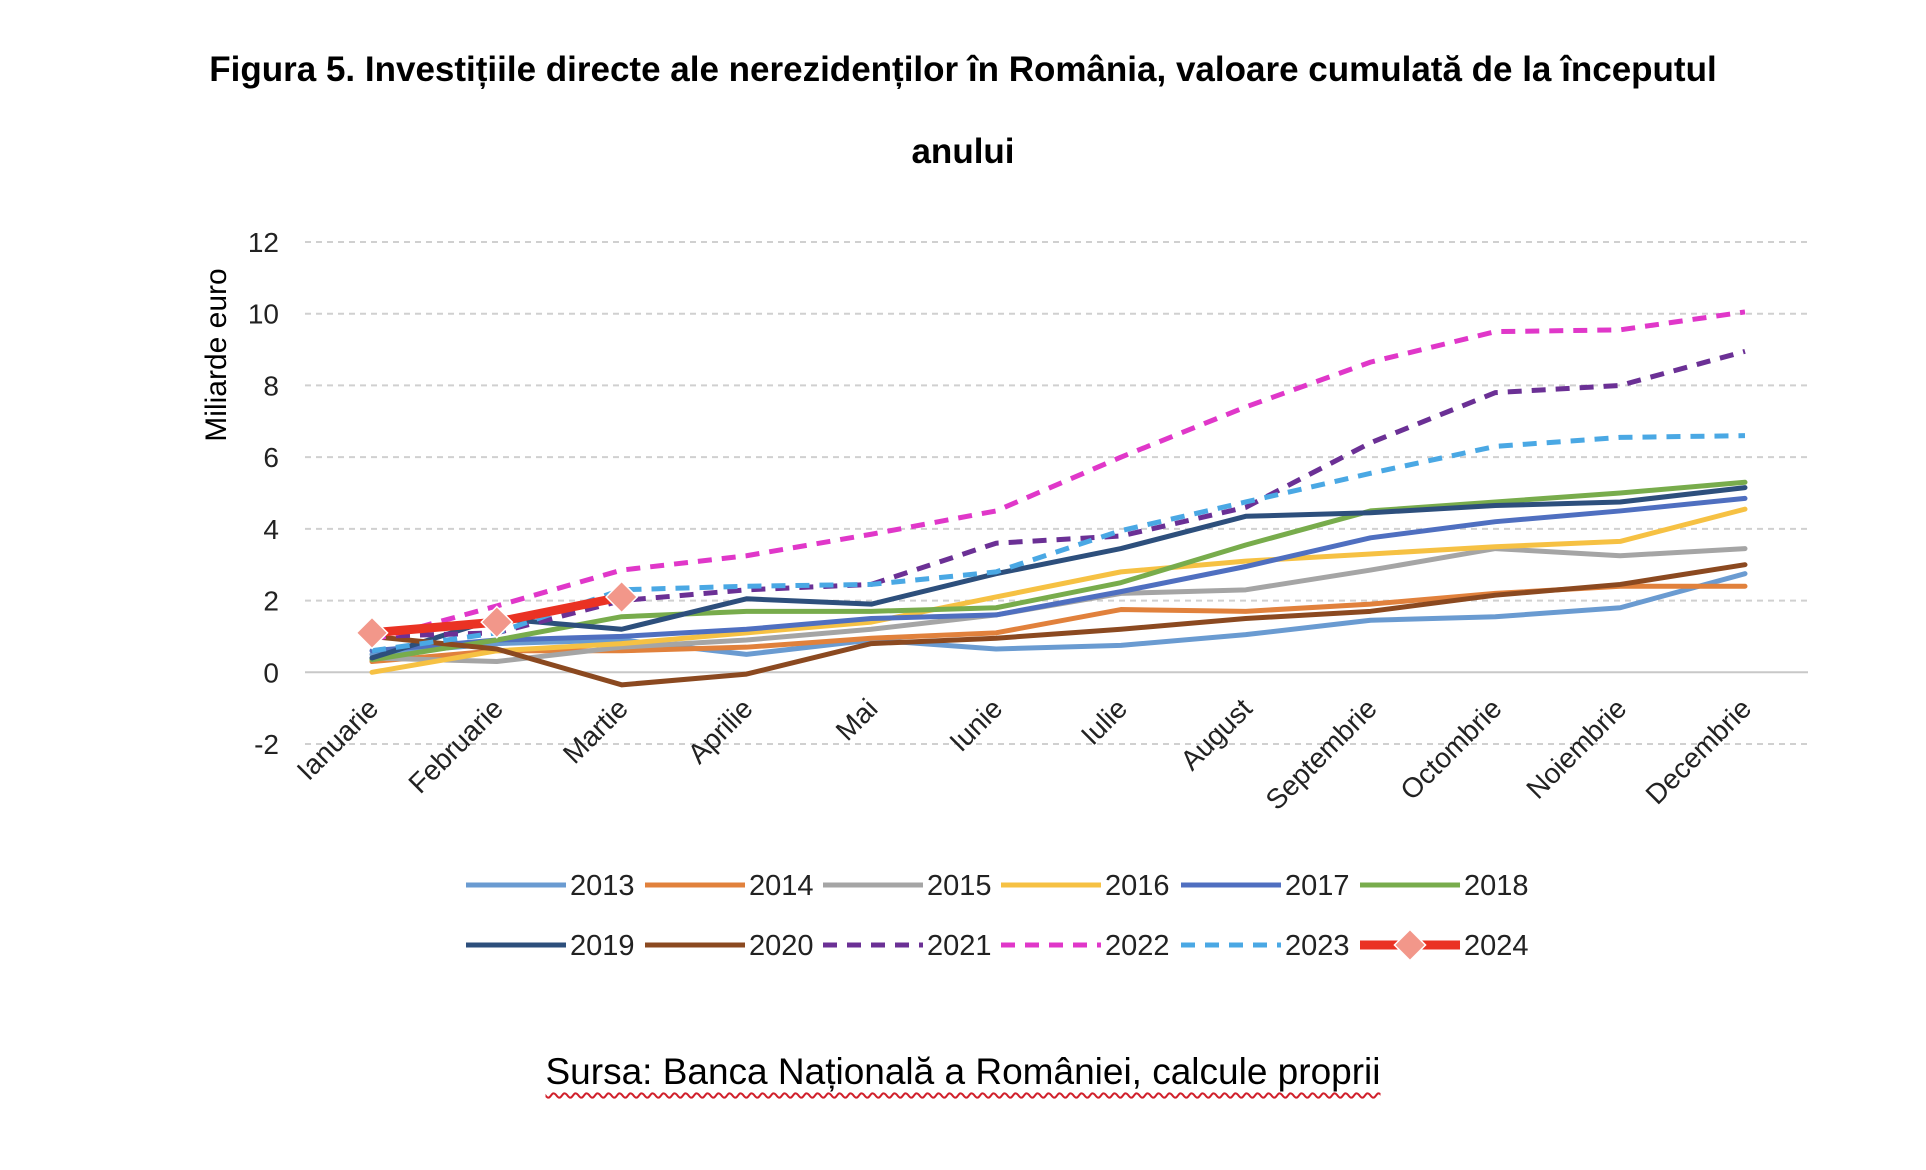 This screenshot has height=1170, width=1926. I want to click on legend-label-2020: 2020, so click(781, 946).